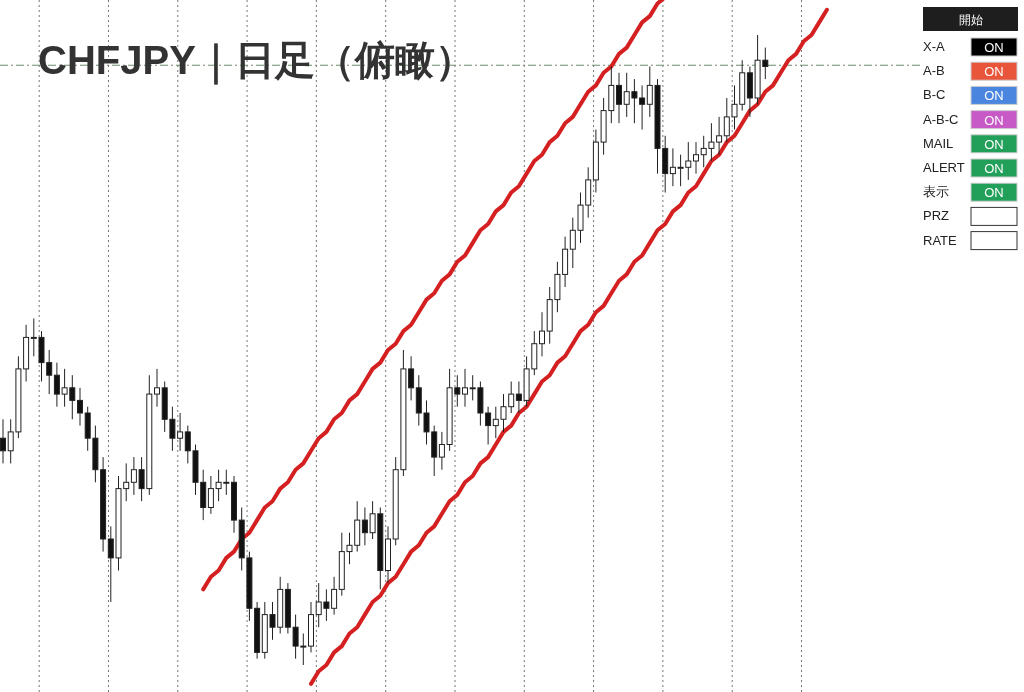 The width and height of the screenshot is (1024, 692). What do you see at coordinates (934, 46) in the screenshot?
I see `category-label: X-A` at bounding box center [934, 46].